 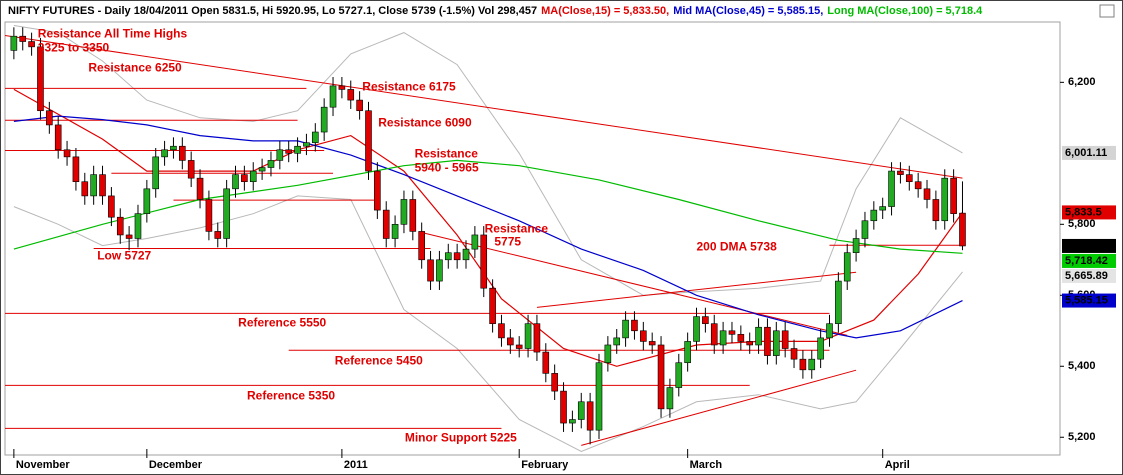 What do you see at coordinates (124, 255) in the screenshot?
I see `annotation: Low 5727` at bounding box center [124, 255].